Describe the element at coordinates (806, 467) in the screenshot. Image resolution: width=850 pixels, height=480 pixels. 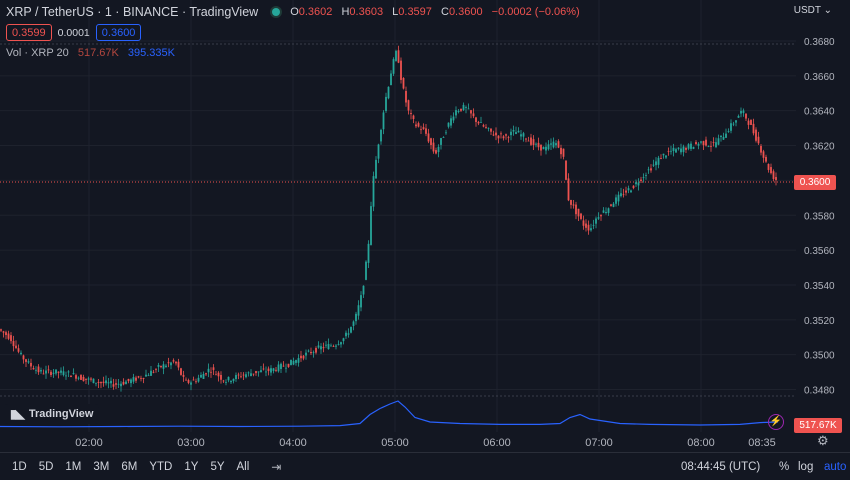
I see `log-toggle: log` at that location.